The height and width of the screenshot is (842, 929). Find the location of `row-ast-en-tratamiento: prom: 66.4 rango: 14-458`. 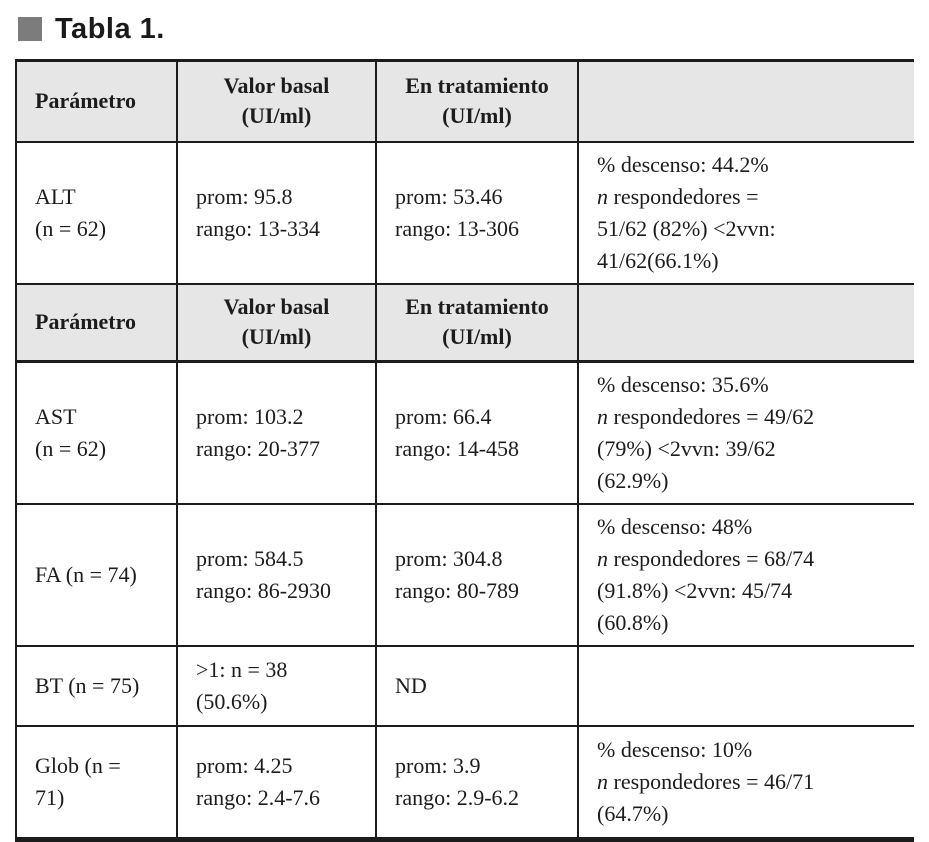

row-ast-en-tratamiento: prom: 66.4 rango: 14-458 is located at coordinates (476, 433).